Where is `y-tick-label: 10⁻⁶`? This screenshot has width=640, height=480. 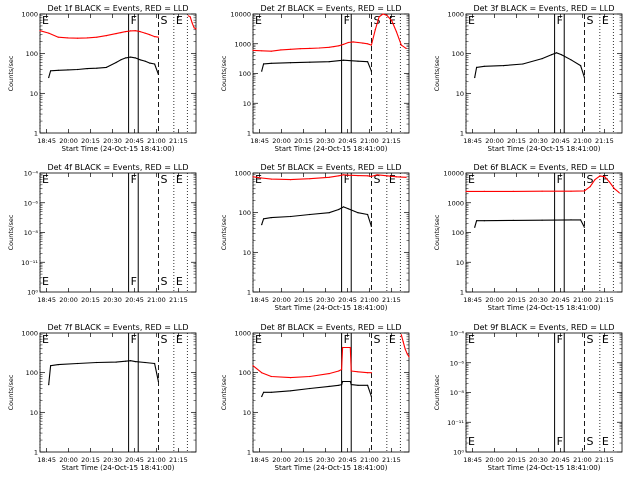 y-tick-label: 10⁻⁶ is located at coordinates (457, 363).